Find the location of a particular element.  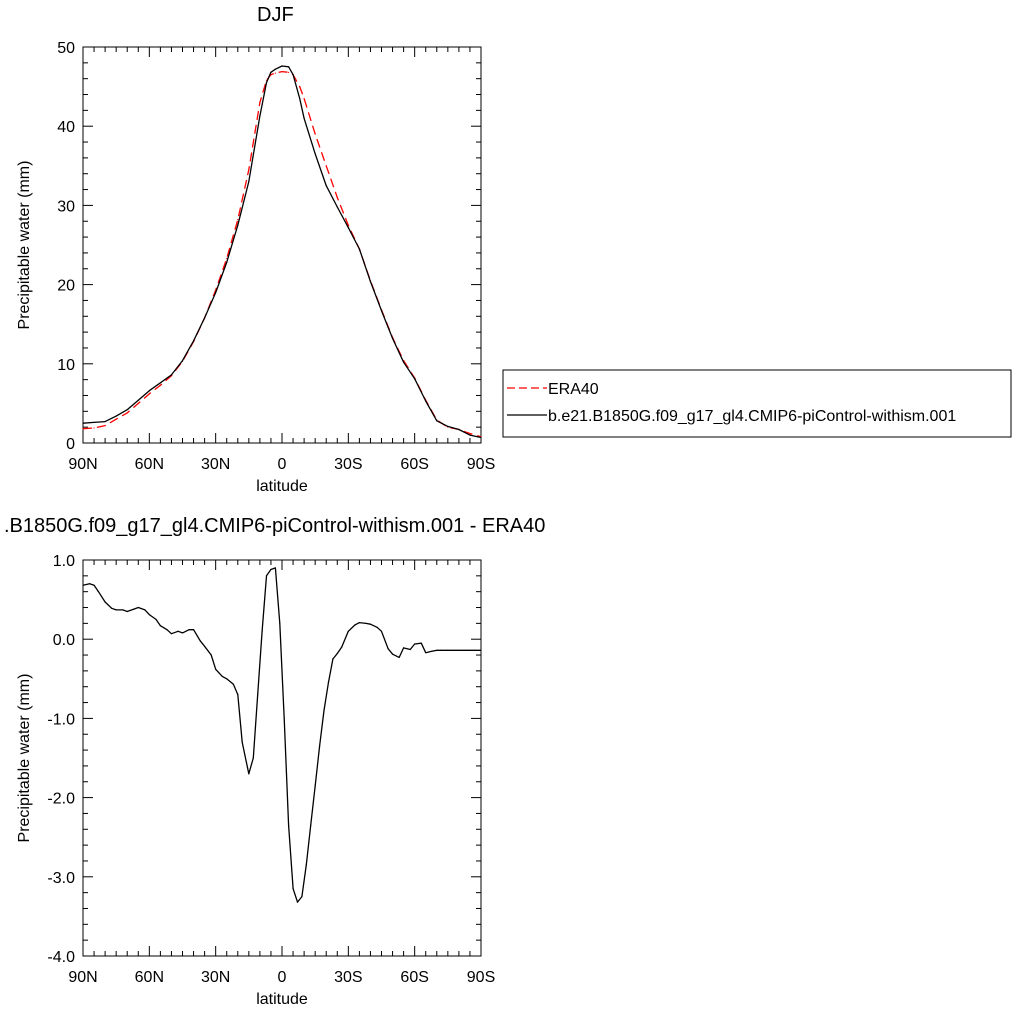

y-tick-label: 0.0 is located at coordinates (64, 640).